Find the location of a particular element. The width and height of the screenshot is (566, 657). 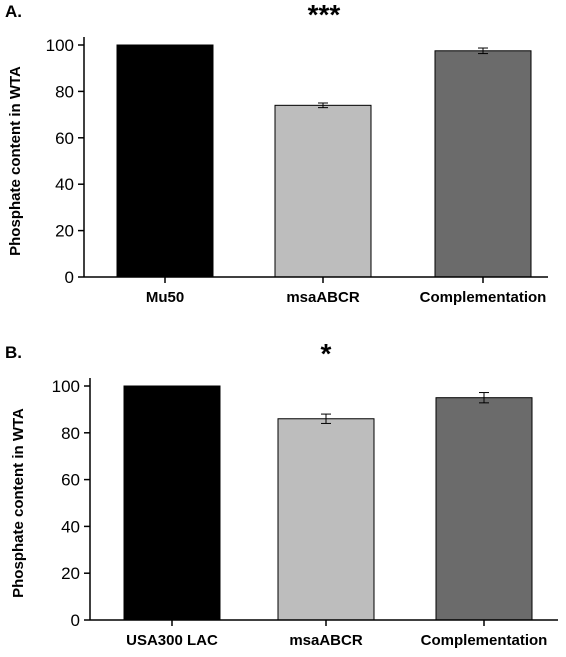

bar-mu50 is located at coordinates (165, 161).